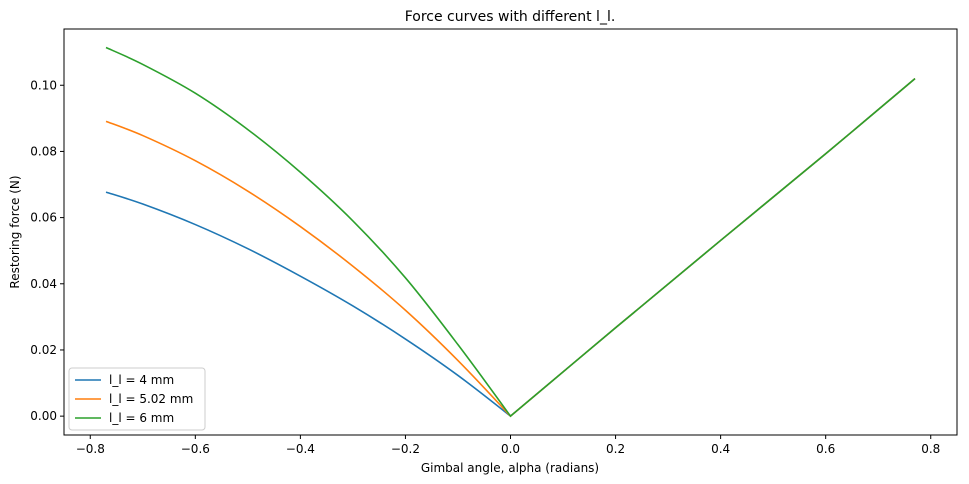 Image resolution: width=969 pixels, height=484 pixels. What do you see at coordinates (43, 85) in the screenshot?
I see `y-tick-label: 0.10` at bounding box center [43, 85].